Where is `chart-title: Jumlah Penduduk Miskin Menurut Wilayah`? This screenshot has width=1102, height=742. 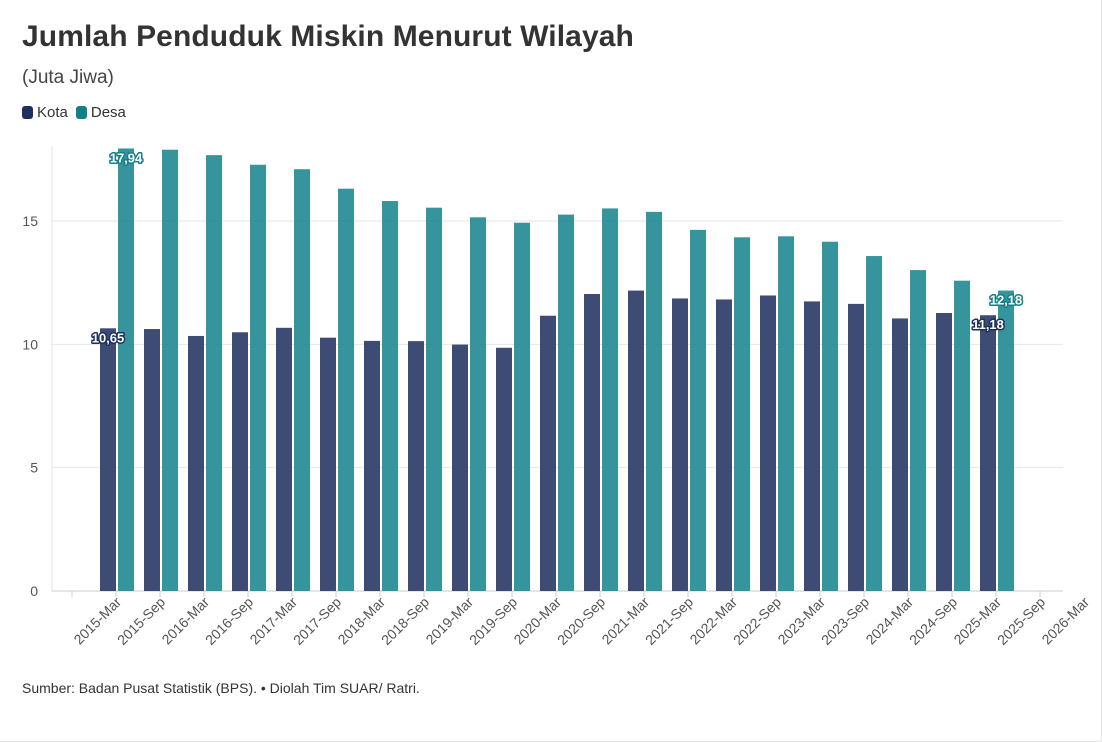
chart-title: Jumlah Penduduk Miskin Menurut Wilayah is located at coordinates (328, 36).